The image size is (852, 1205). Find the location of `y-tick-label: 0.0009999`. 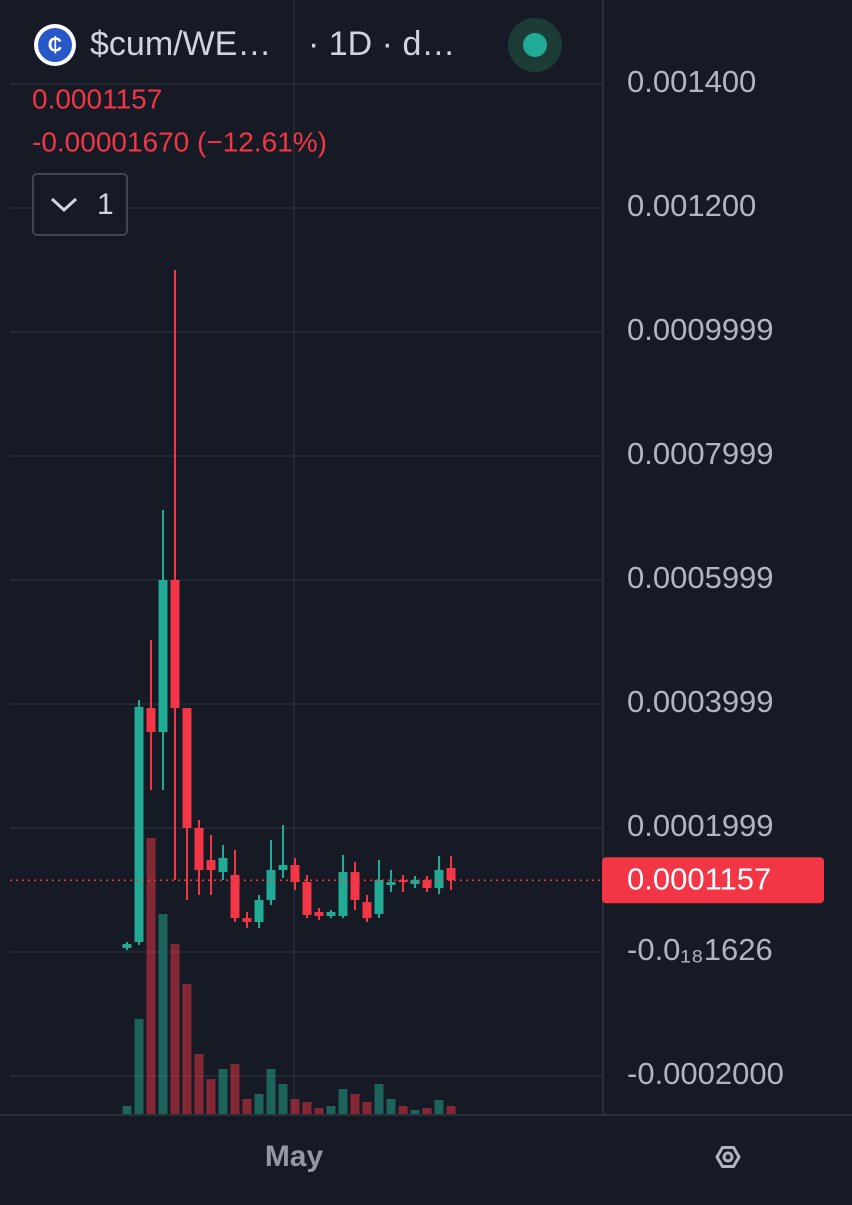

y-tick-label: 0.0009999 is located at coordinates (700, 329).